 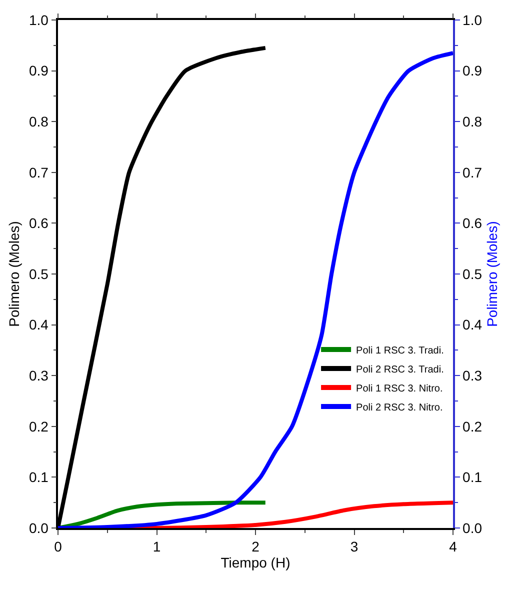 What do you see at coordinates (38, 426) in the screenshot?
I see `y-tick-label: 0.2` at bounding box center [38, 426].